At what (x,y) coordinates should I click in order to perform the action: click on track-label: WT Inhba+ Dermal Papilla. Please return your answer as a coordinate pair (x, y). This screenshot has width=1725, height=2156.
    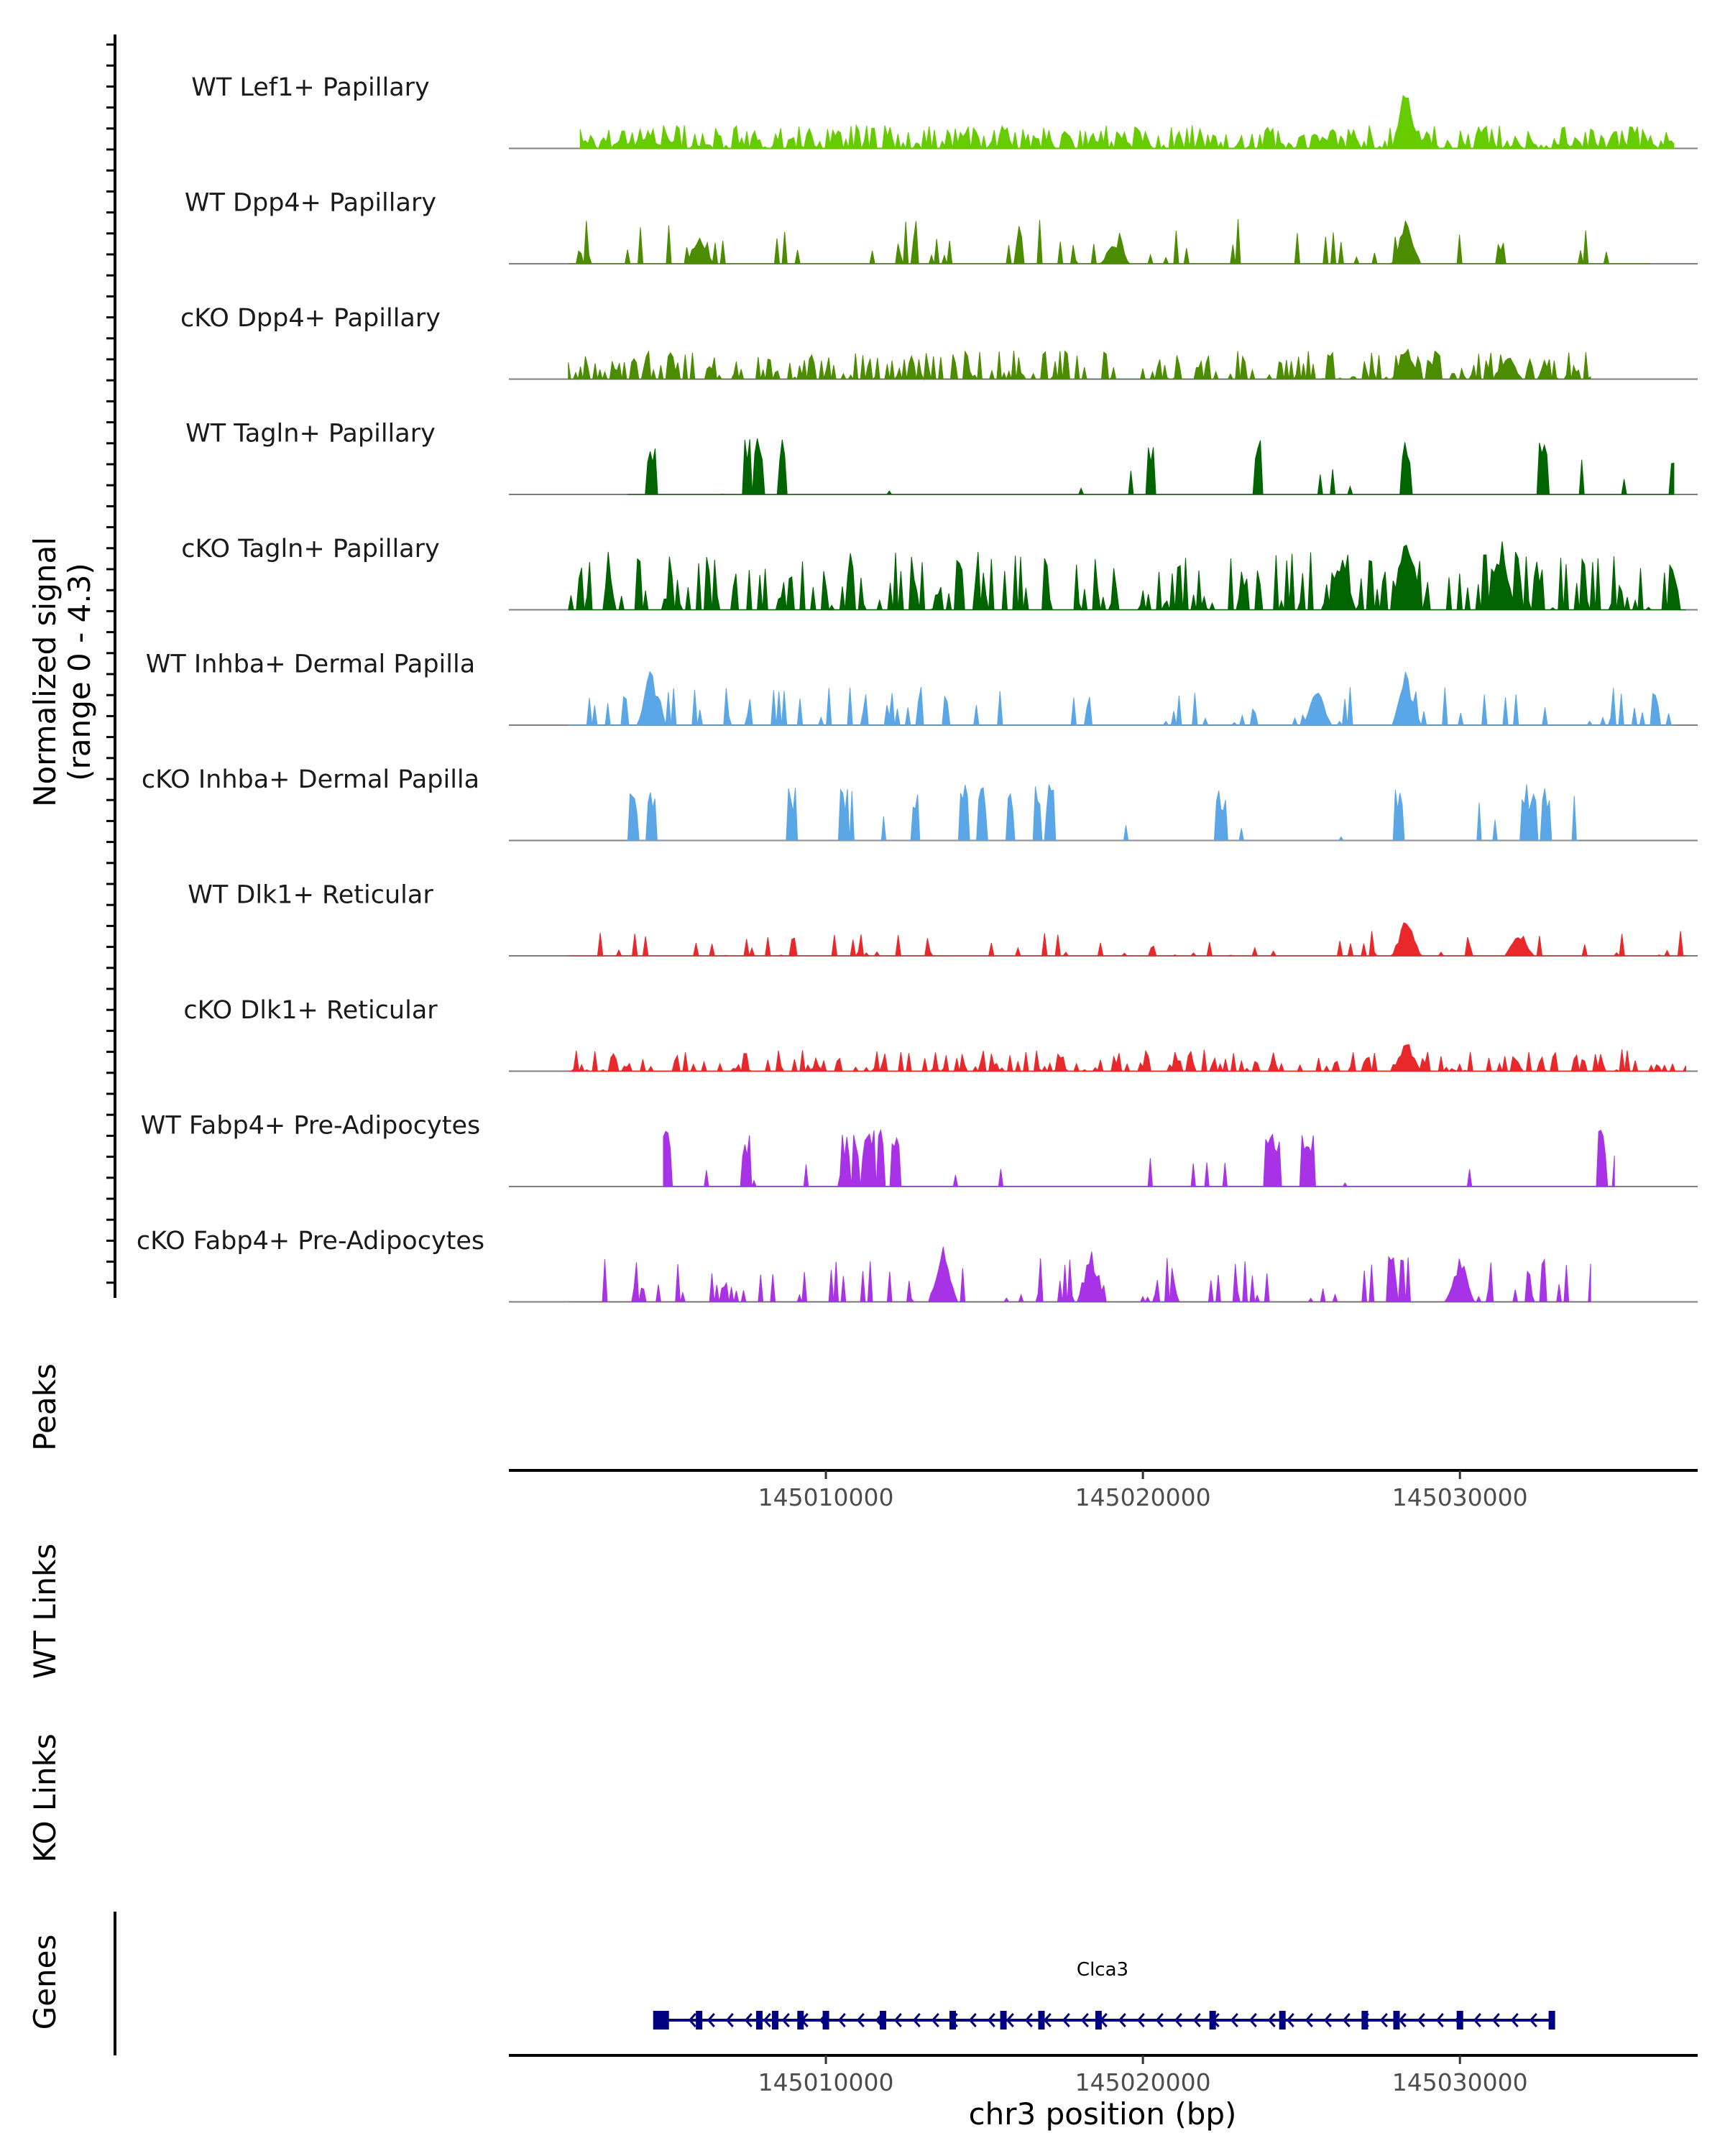
    Looking at the image, I should click on (310, 664).